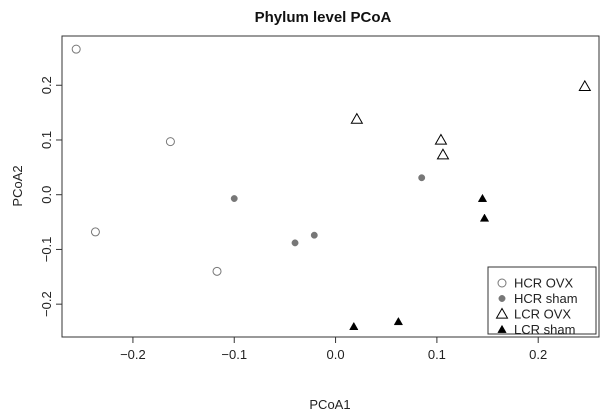  What do you see at coordinates (133, 354) in the screenshot?
I see `x-tick-label: −0.2` at bounding box center [133, 354].